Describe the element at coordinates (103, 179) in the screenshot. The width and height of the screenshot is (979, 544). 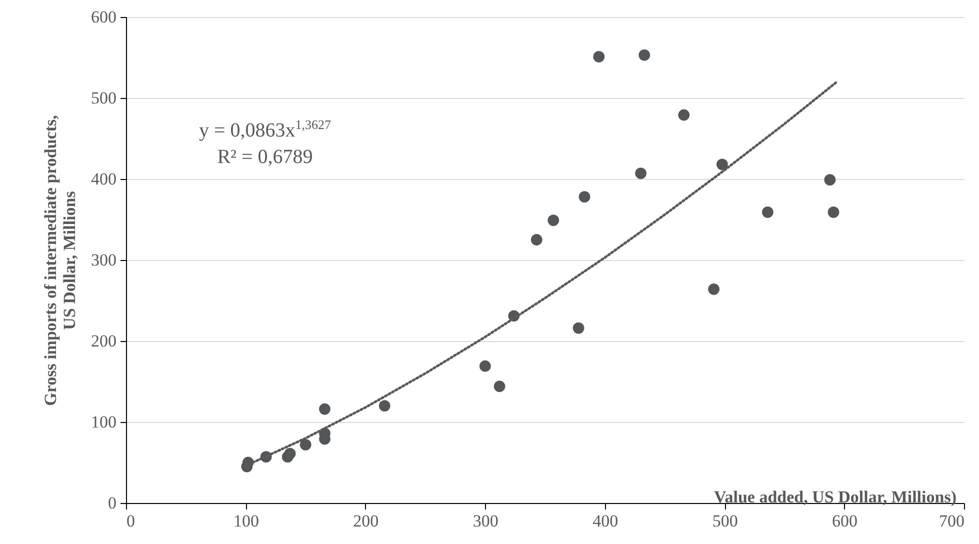
I see `y-tick-label: 400` at that location.